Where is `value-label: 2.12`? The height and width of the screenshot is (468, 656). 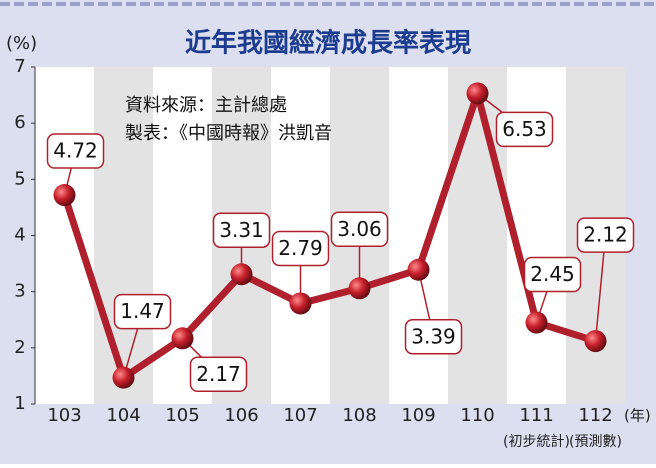 value-label: 2.12 is located at coordinates (605, 235).